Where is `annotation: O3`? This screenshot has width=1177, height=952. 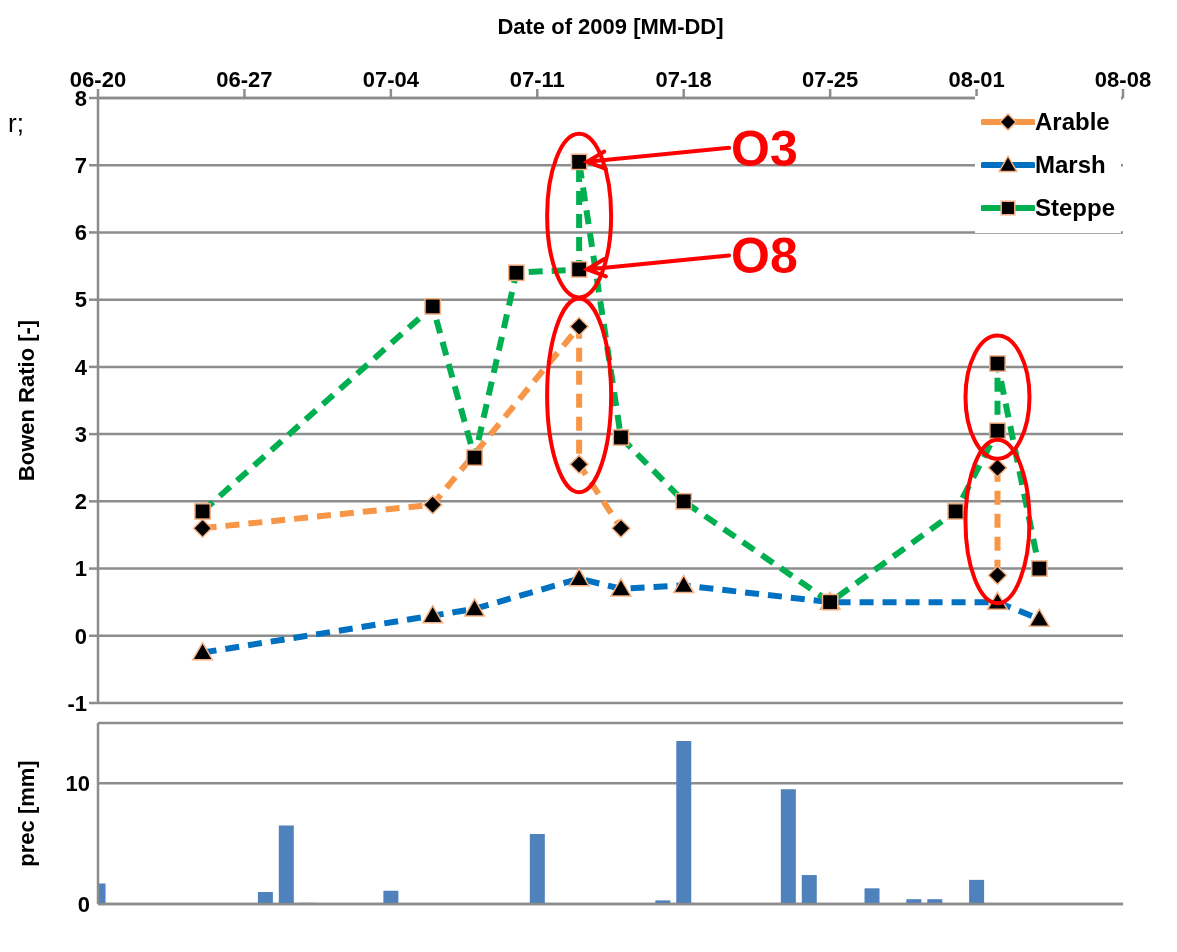 annotation: O3 is located at coordinates (764, 148).